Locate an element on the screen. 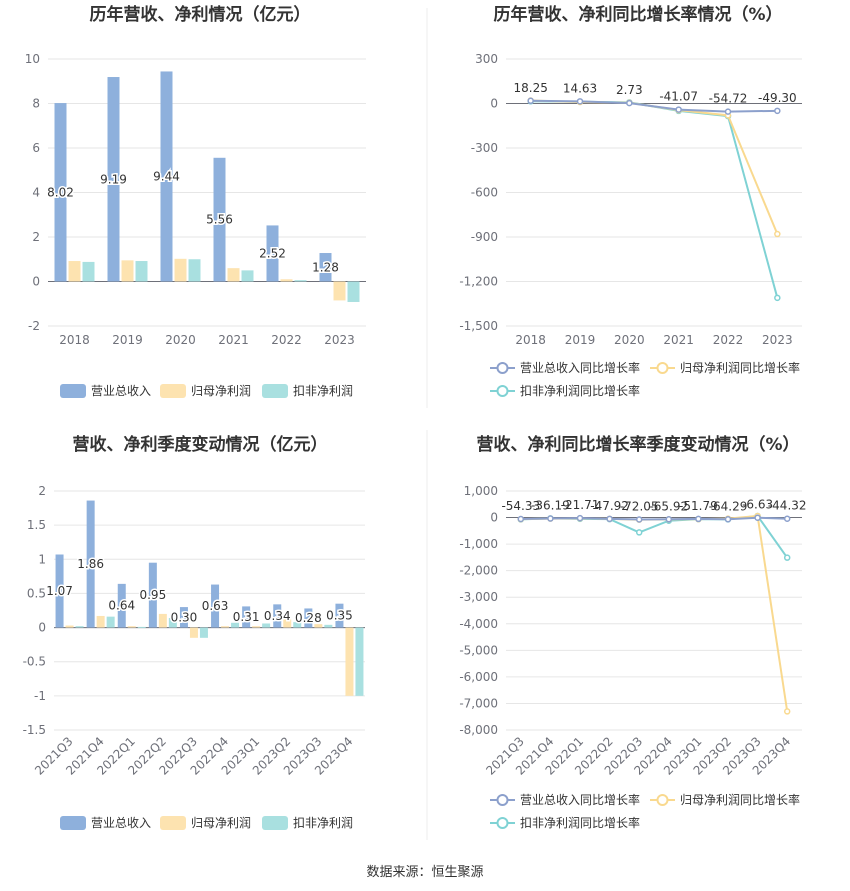 The image size is (850, 891). y-tick-label: 1.5 is located at coordinates (36, 525).